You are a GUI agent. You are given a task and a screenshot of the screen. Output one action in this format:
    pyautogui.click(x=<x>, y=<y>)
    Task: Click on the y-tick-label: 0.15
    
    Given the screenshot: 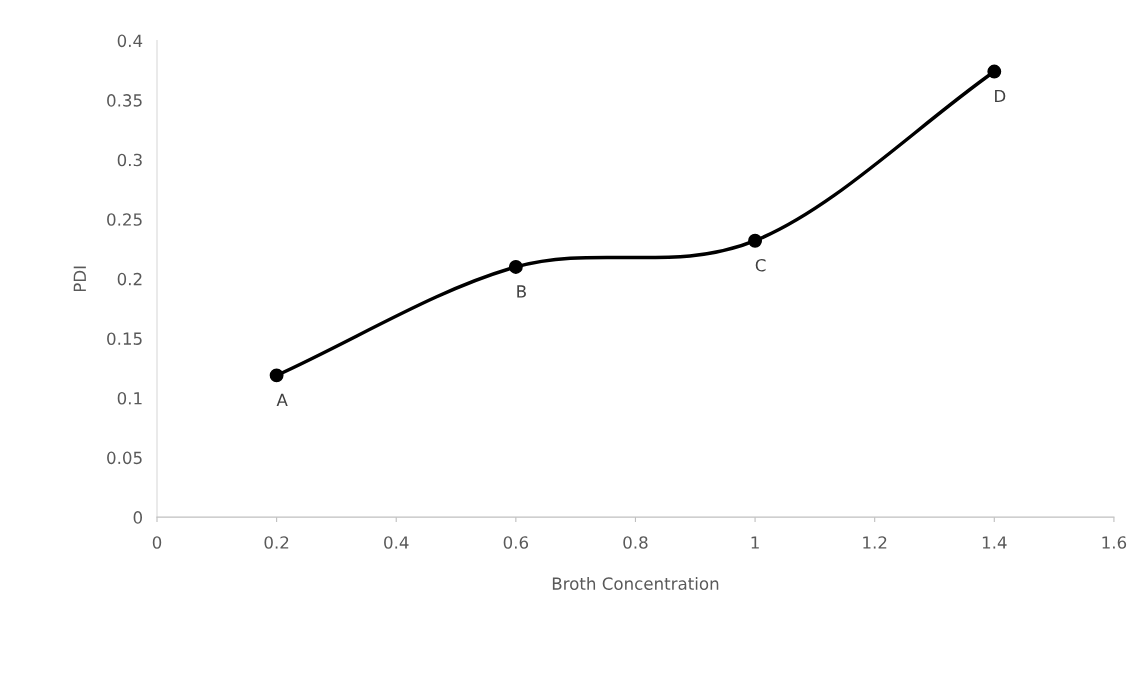 What is the action you would take?
    pyautogui.click(x=124, y=338)
    